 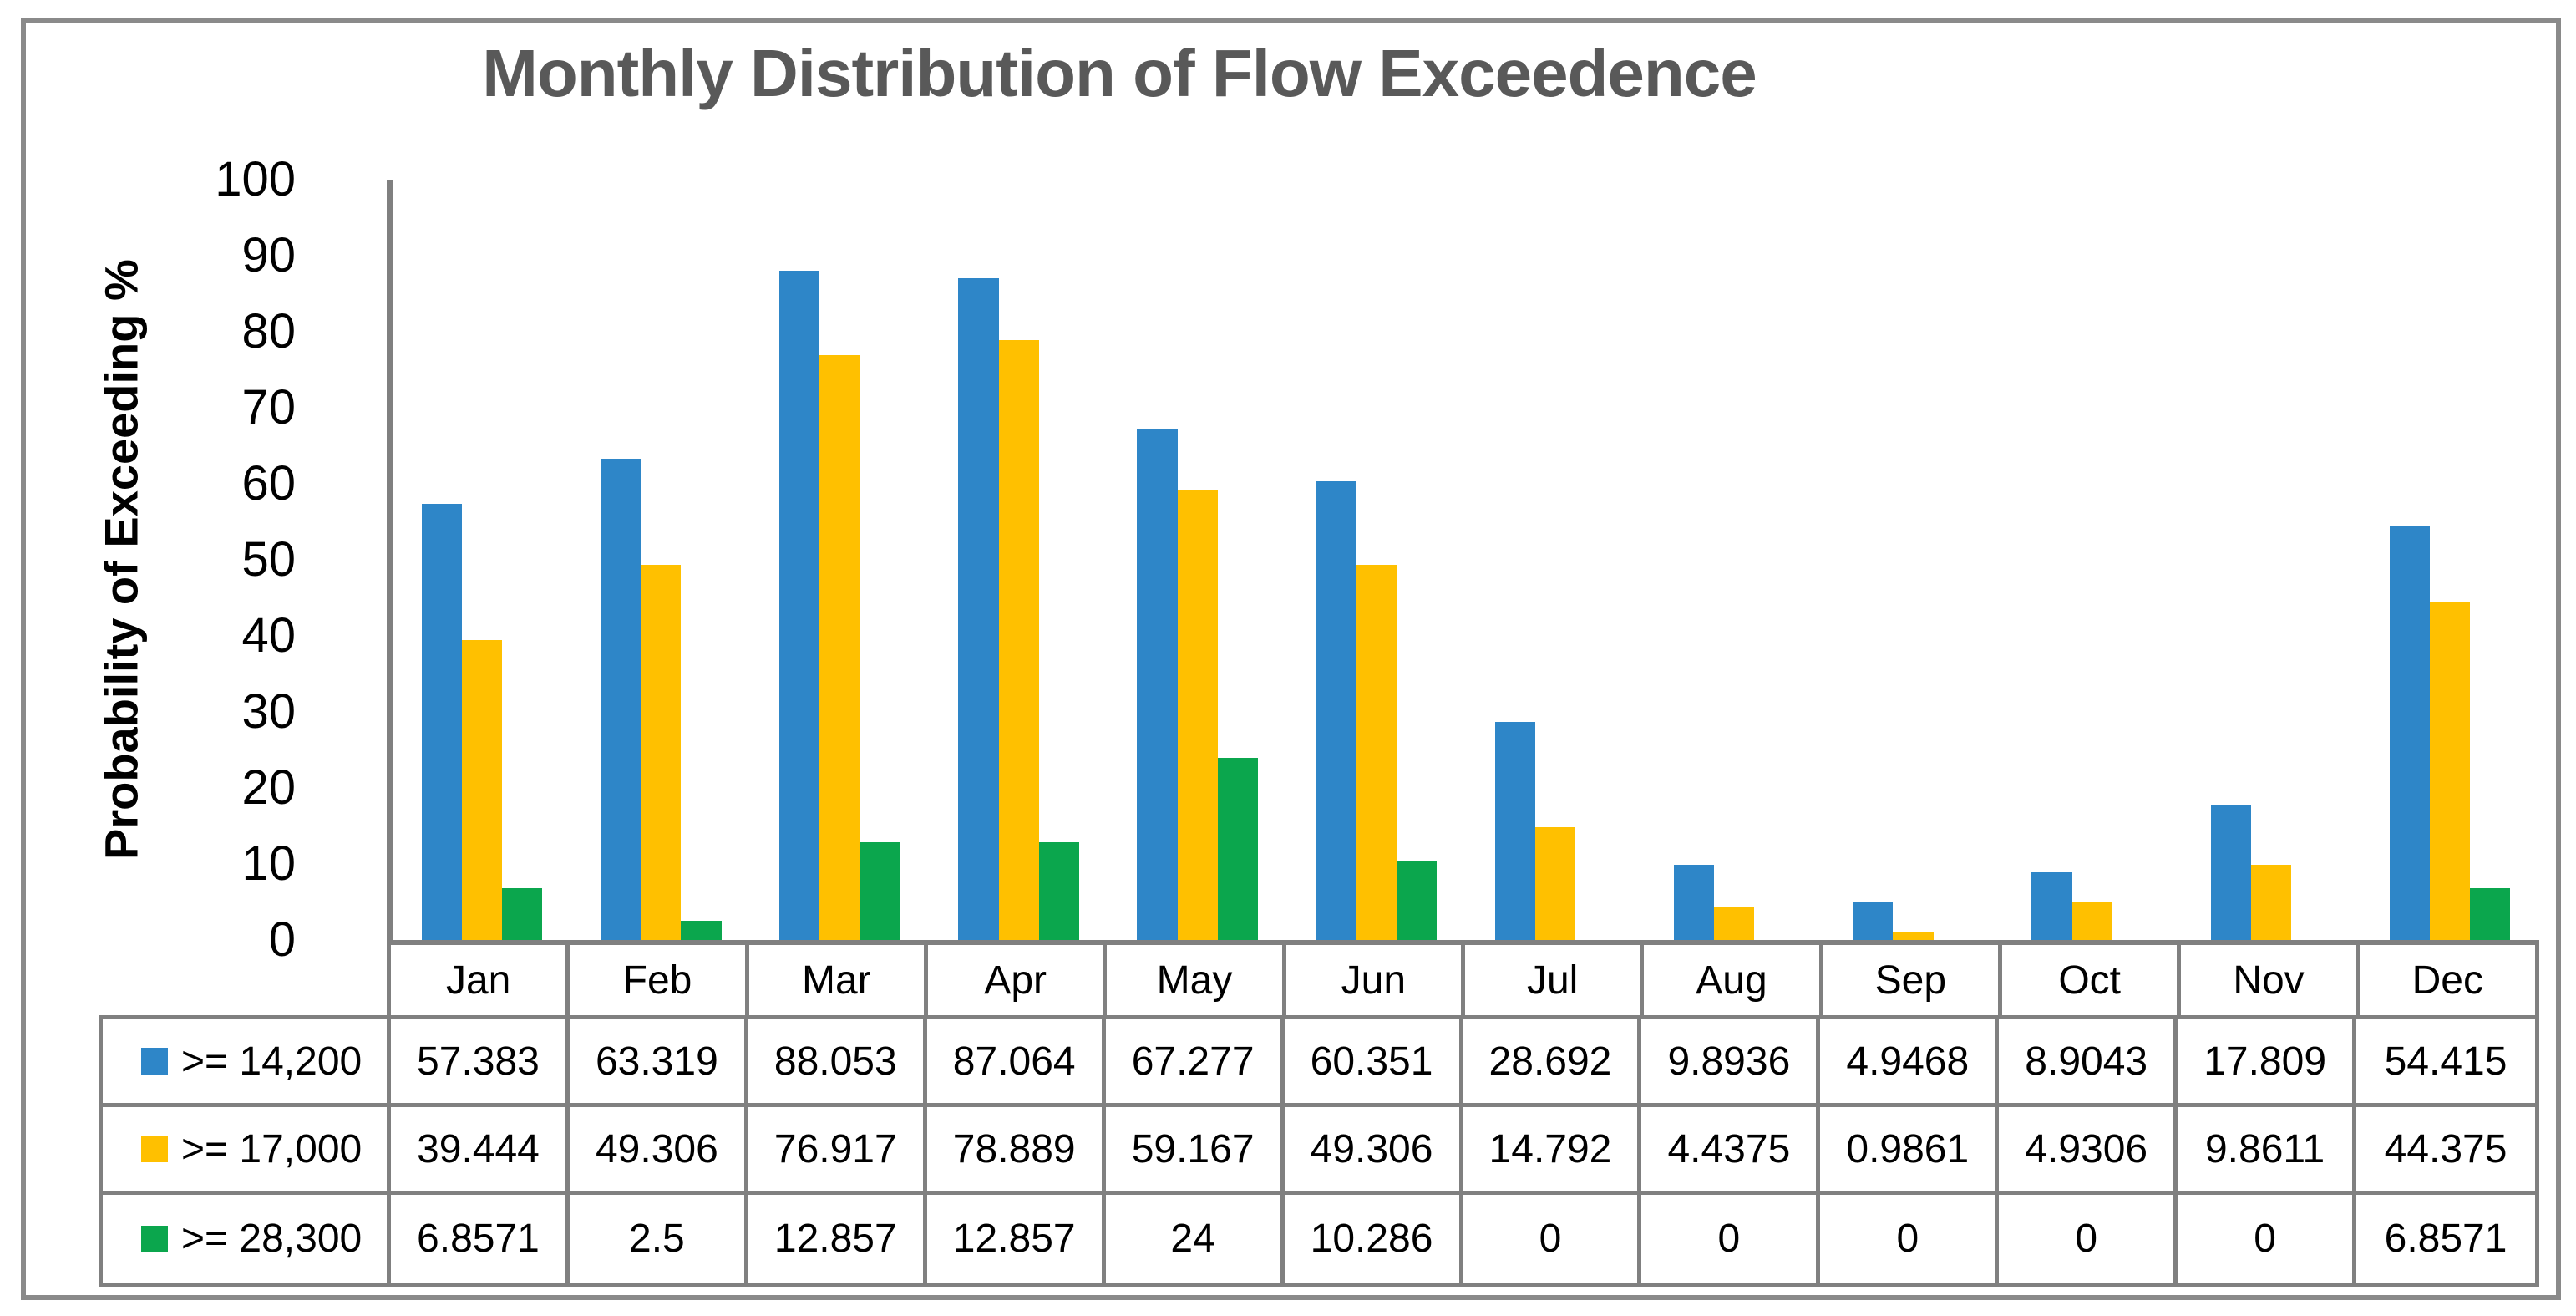 What do you see at coordinates (268, 484) in the screenshot?
I see `y-tick-label: 60` at bounding box center [268, 484].